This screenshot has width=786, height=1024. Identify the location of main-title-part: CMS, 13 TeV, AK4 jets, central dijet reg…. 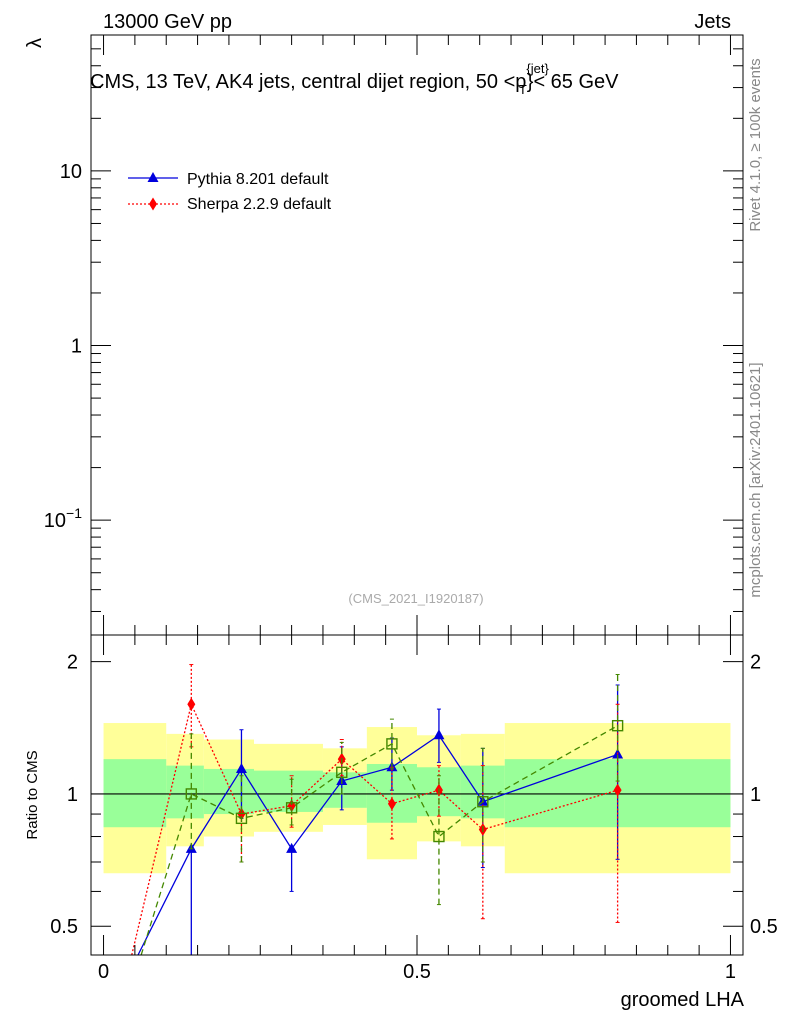
(308, 82).